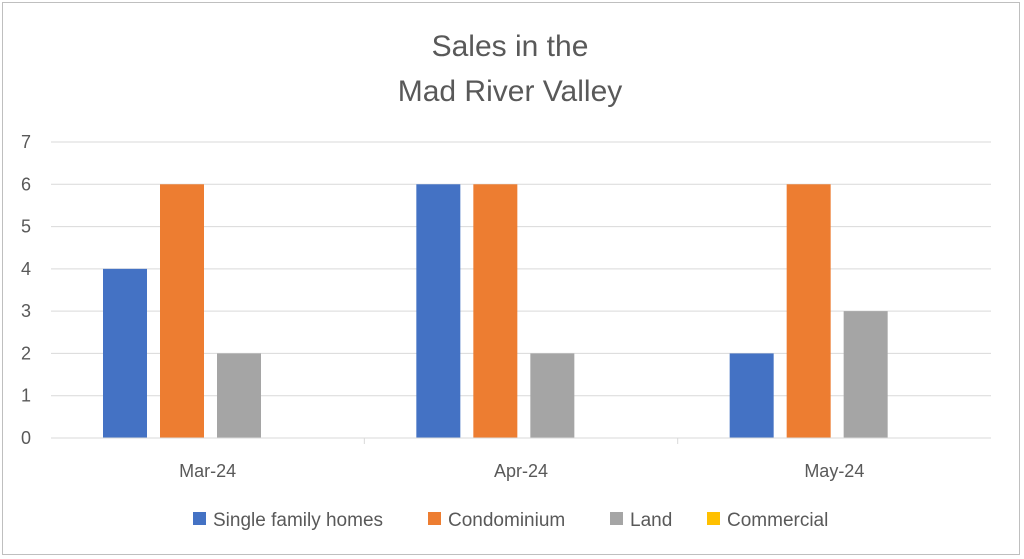 This screenshot has width=1024, height=559. Describe the element at coordinates (834, 471) in the screenshot. I see `x-tick-label: May-24` at that location.